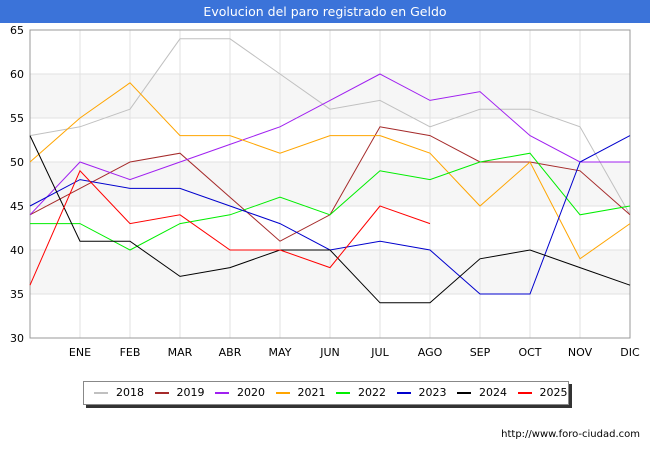 This screenshot has height=450, width=650. Describe the element at coordinates (17, 162) in the screenshot. I see `y-tick-label: 50` at that location.